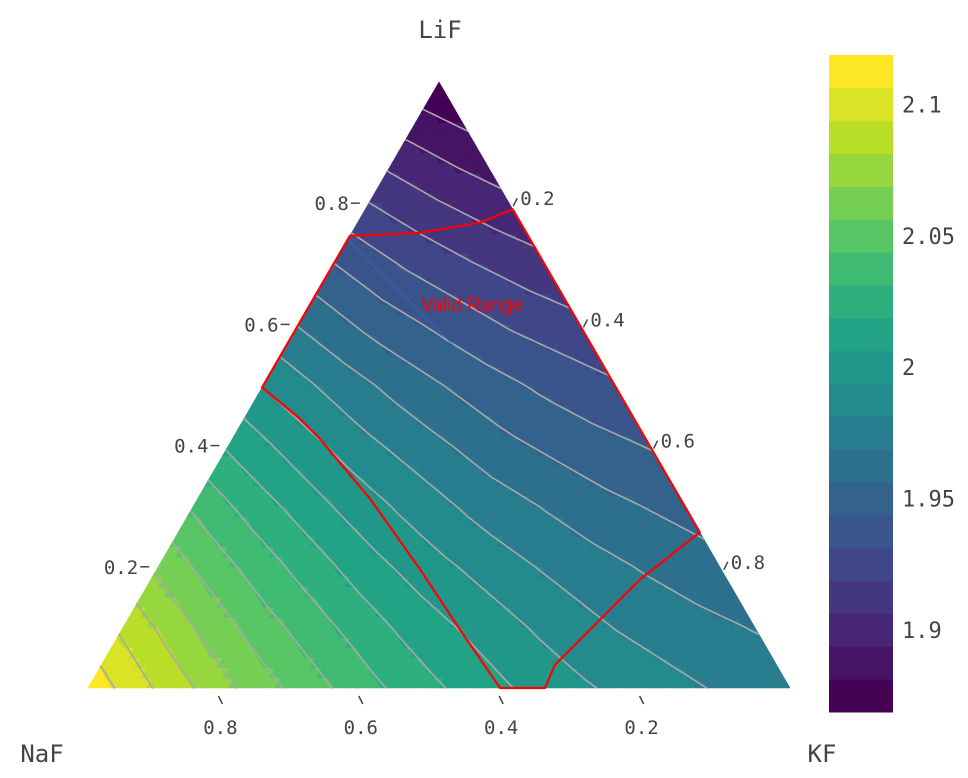 The height and width of the screenshot is (778, 968). Describe the element at coordinates (822, 754) in the screenshot. I see `axis-title-right: KF` at that location.